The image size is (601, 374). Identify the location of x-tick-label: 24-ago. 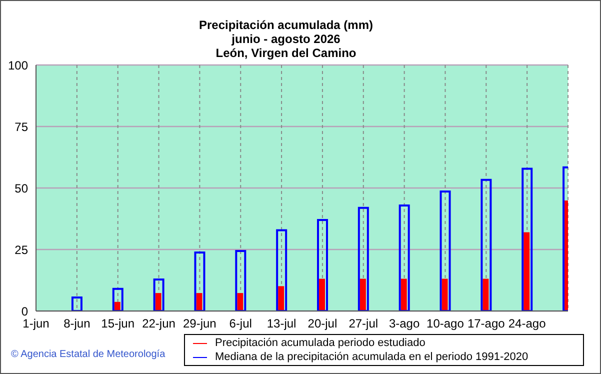
(527, 323).